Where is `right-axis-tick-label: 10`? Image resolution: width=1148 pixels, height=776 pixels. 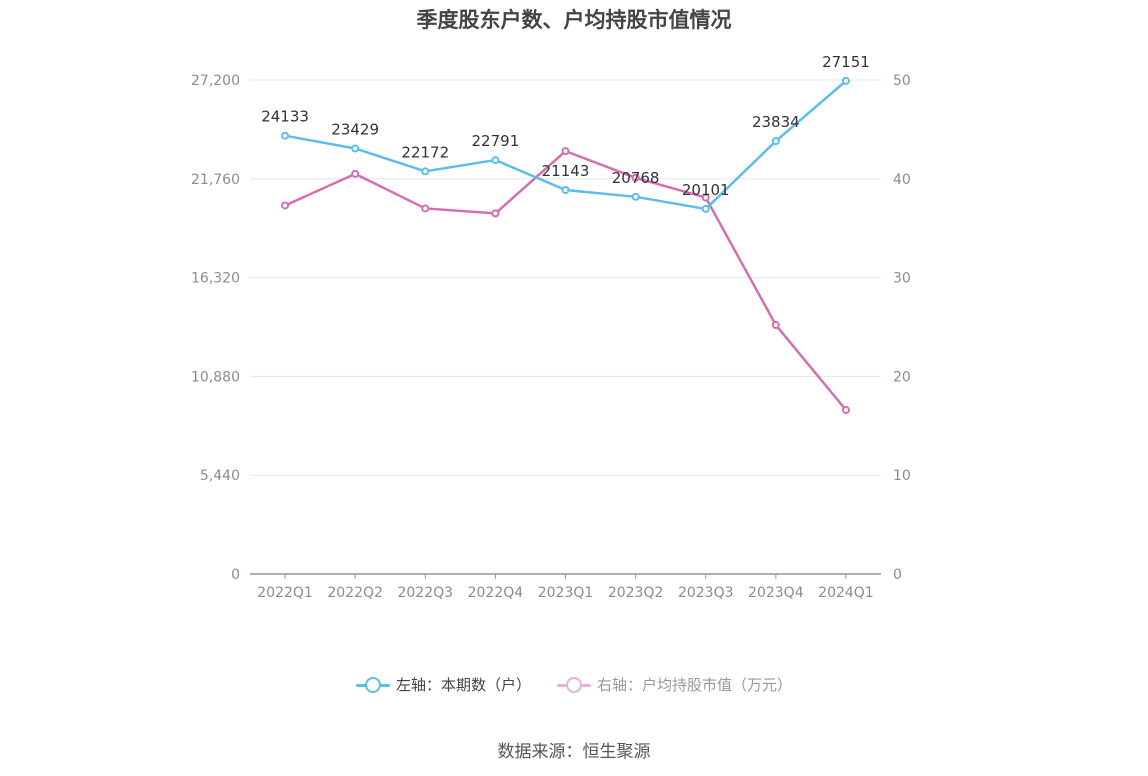
right-axis-tick-label: 10 is located at coordinates (902, 476).